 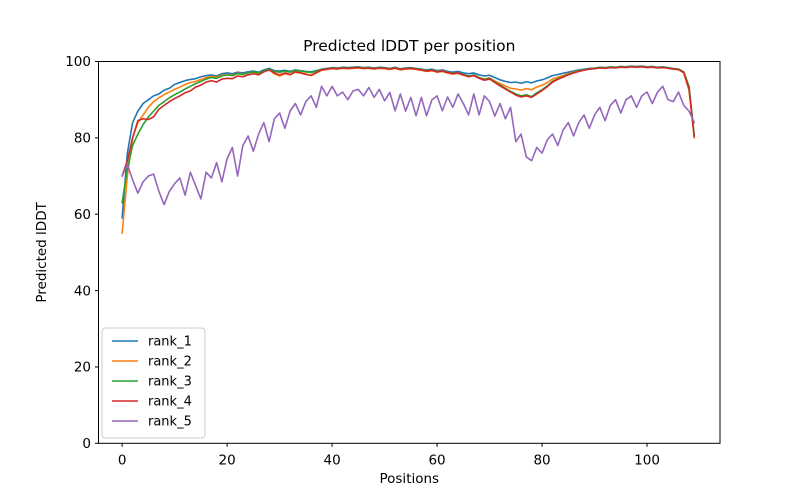 What do you see at coordinates (122, 460) in the screenshot?
I see `x-tick-label: 0` at bounding box center [122, 460].